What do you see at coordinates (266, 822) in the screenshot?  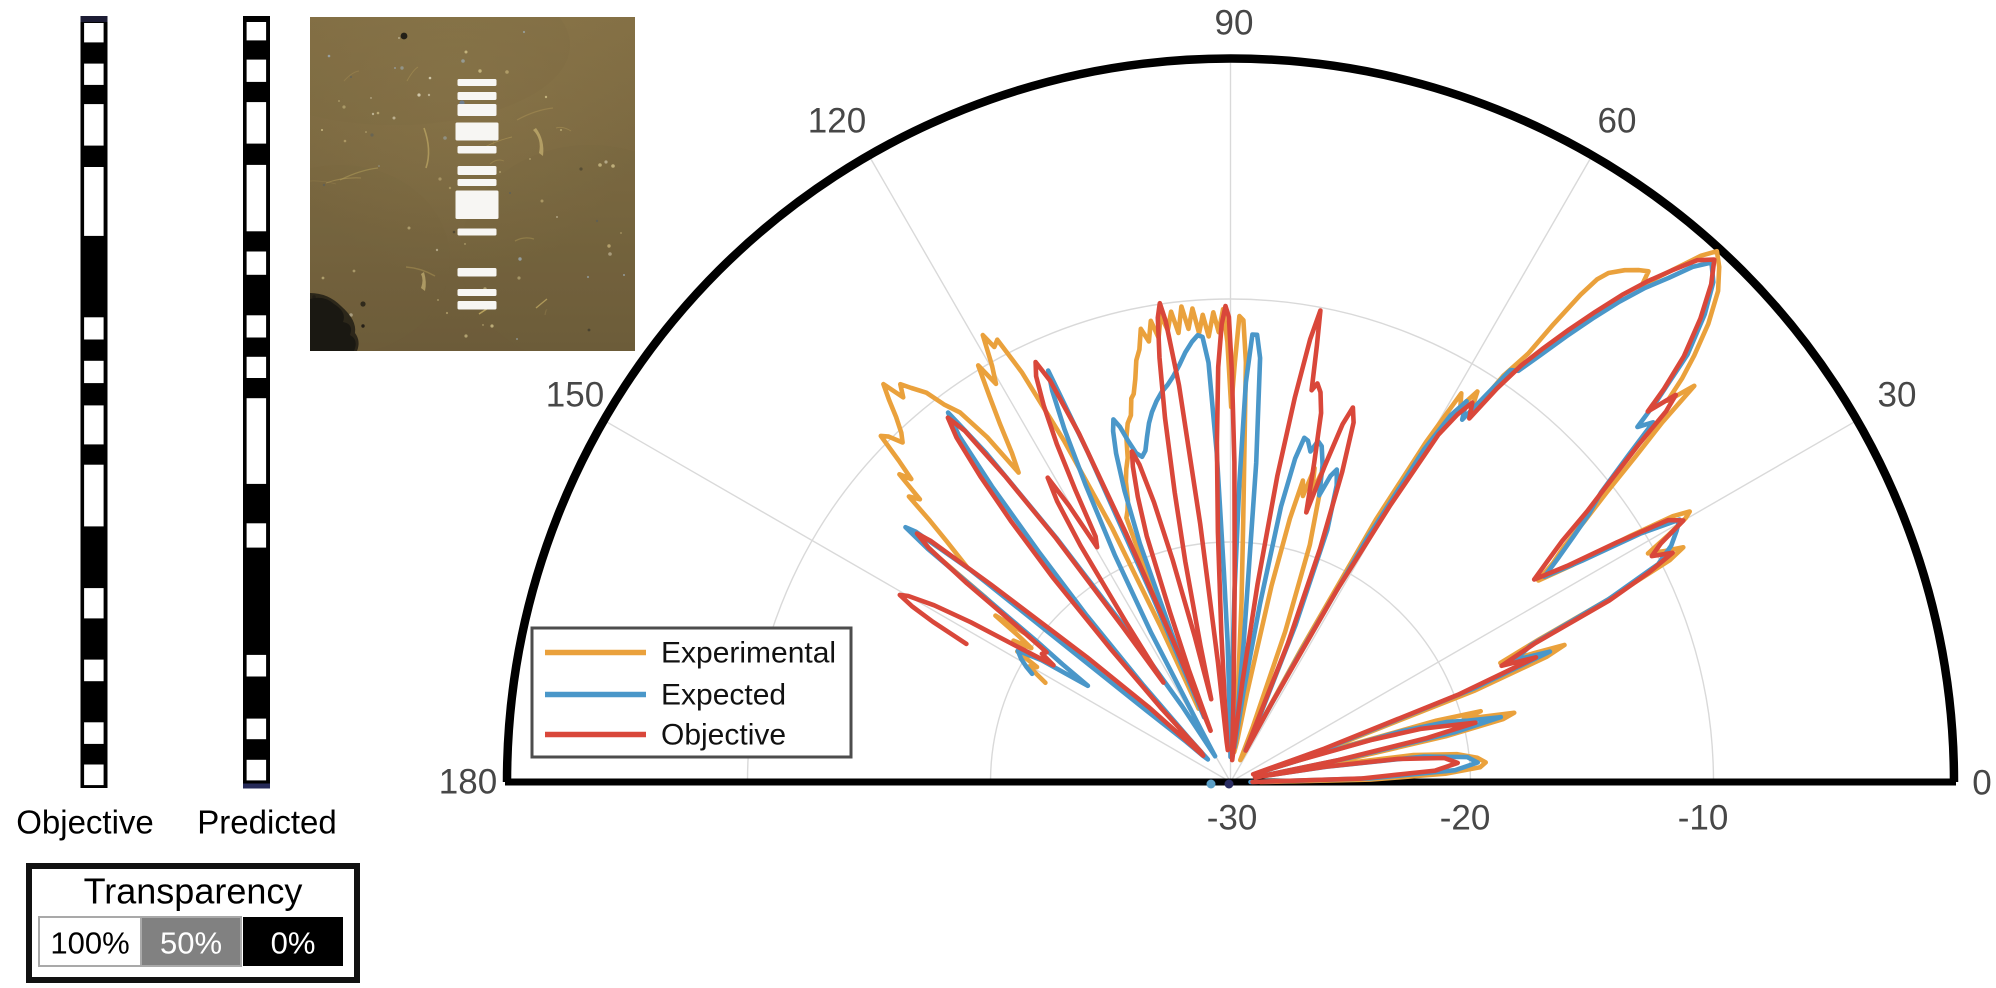 I see `svg-text: Predicted` at bounding box center [266, 822].